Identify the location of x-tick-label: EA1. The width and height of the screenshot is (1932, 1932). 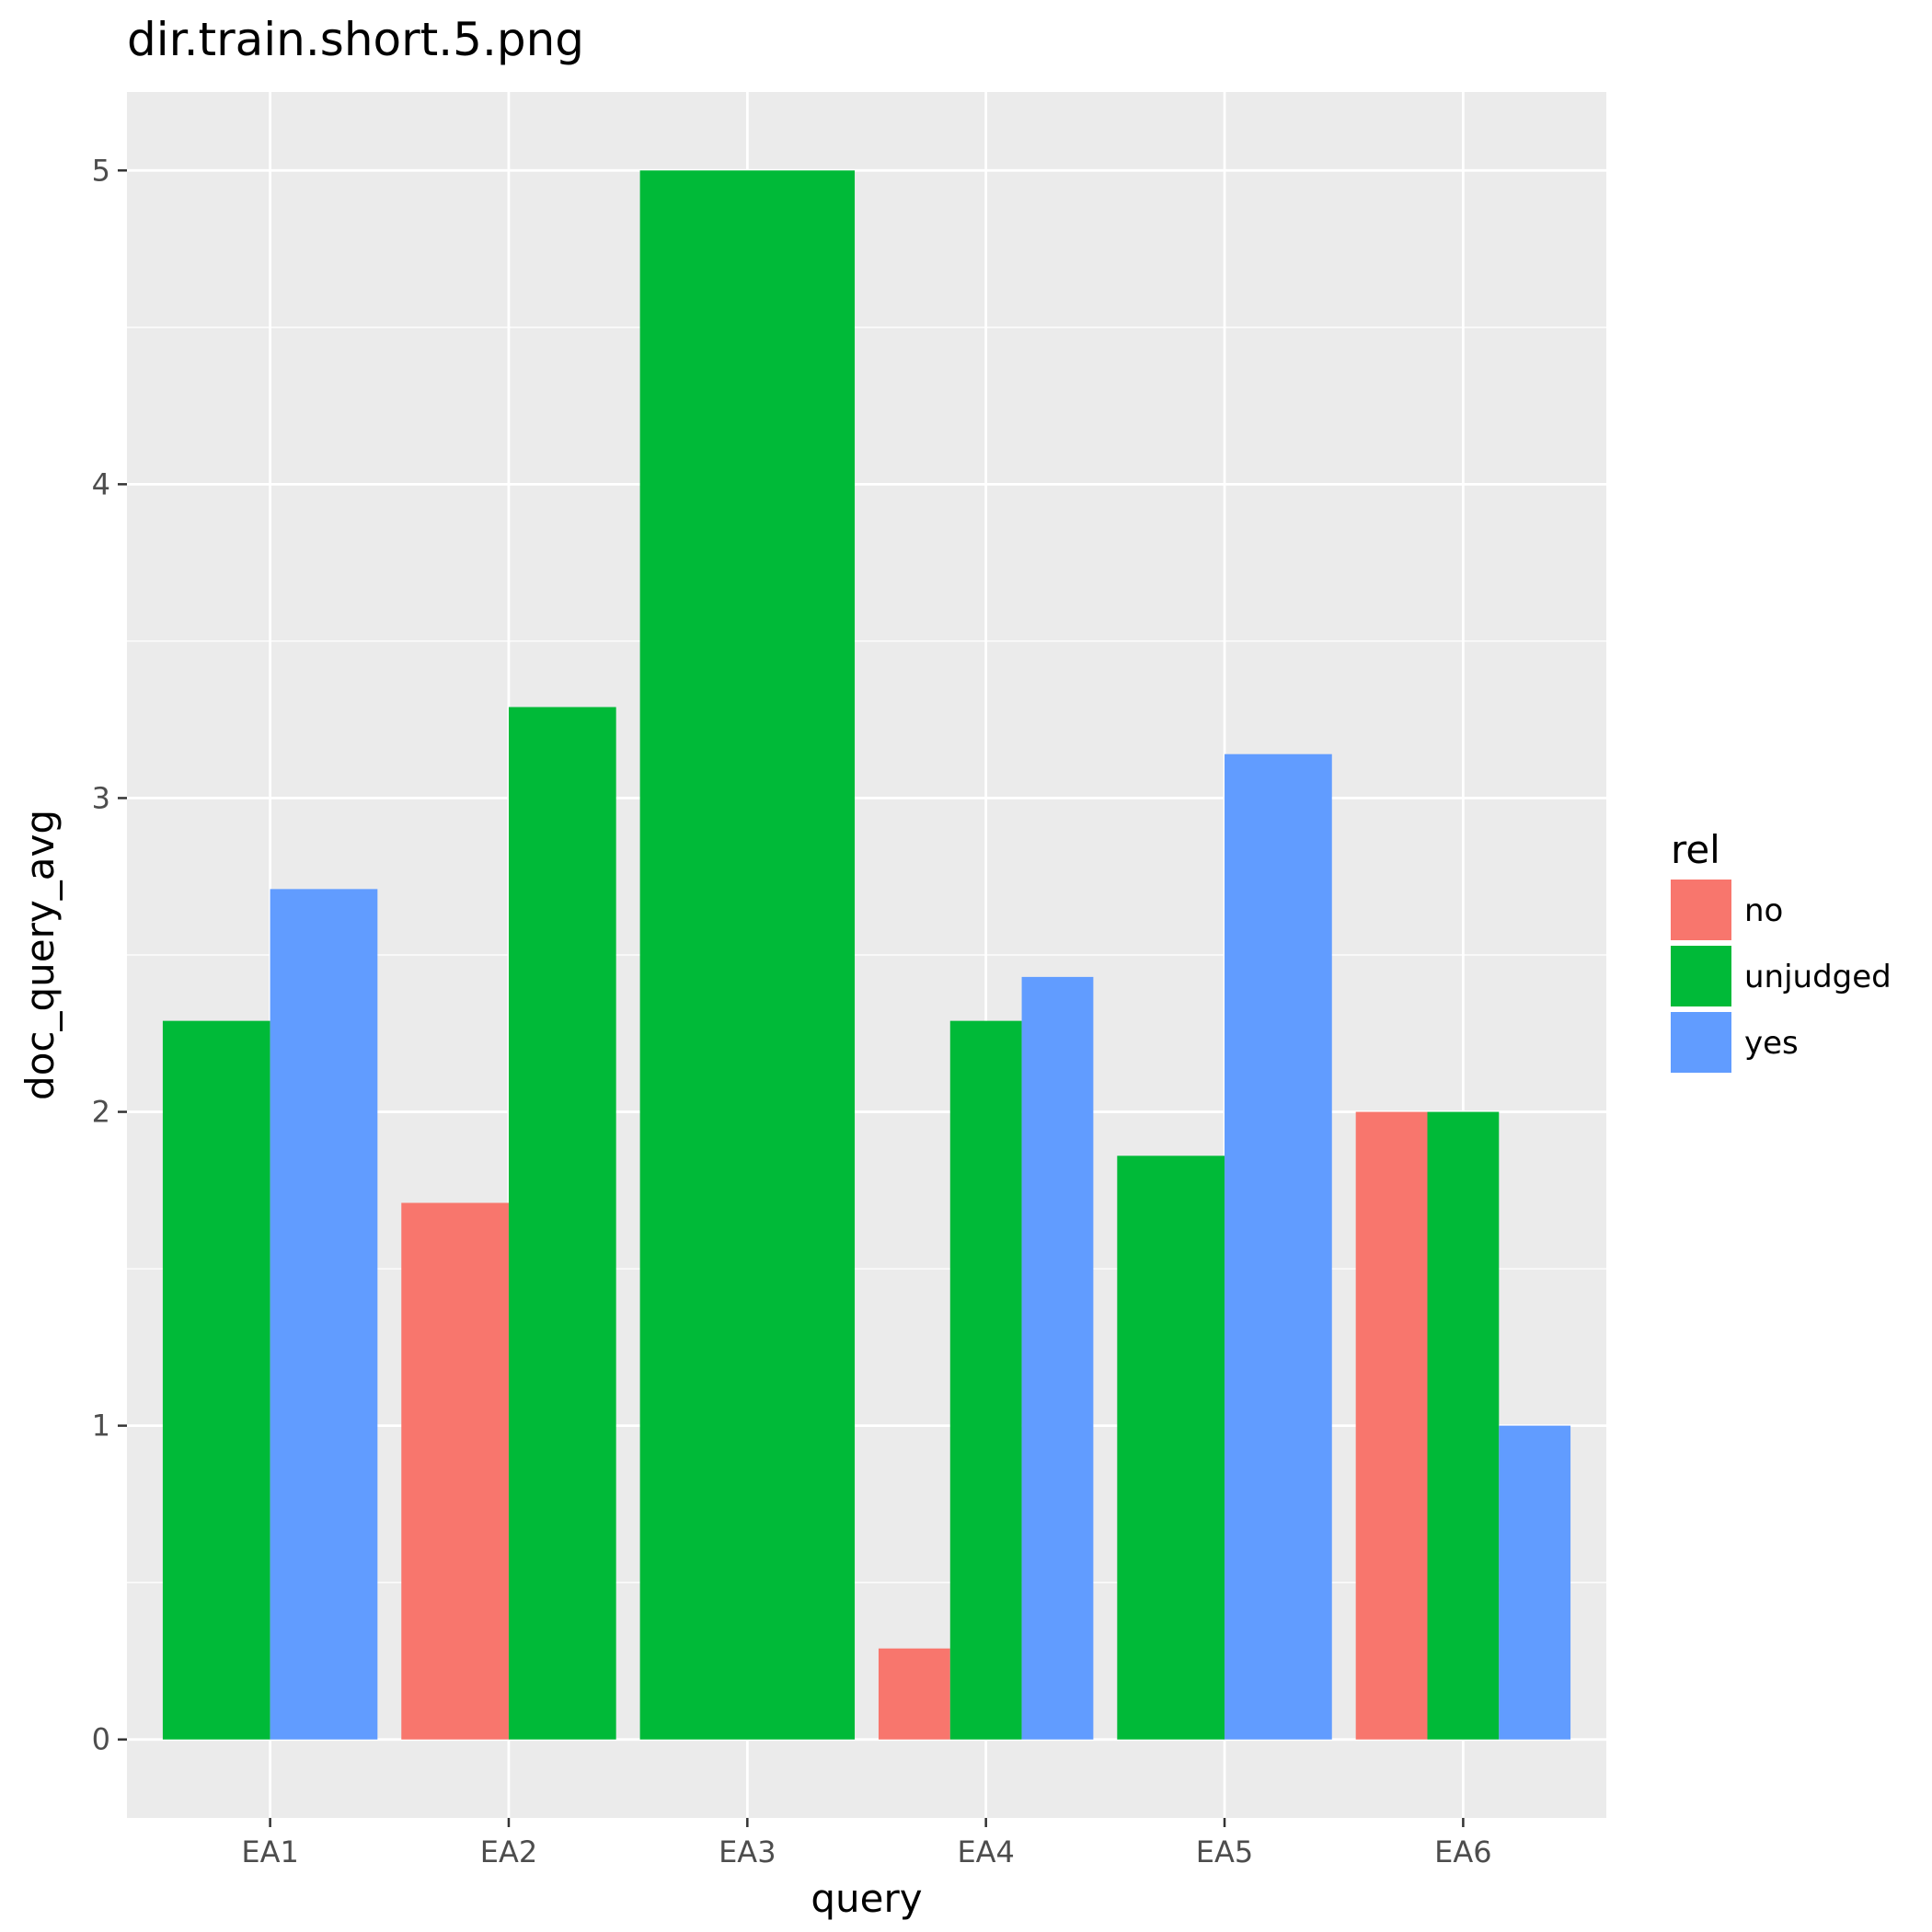
(269, 1851).